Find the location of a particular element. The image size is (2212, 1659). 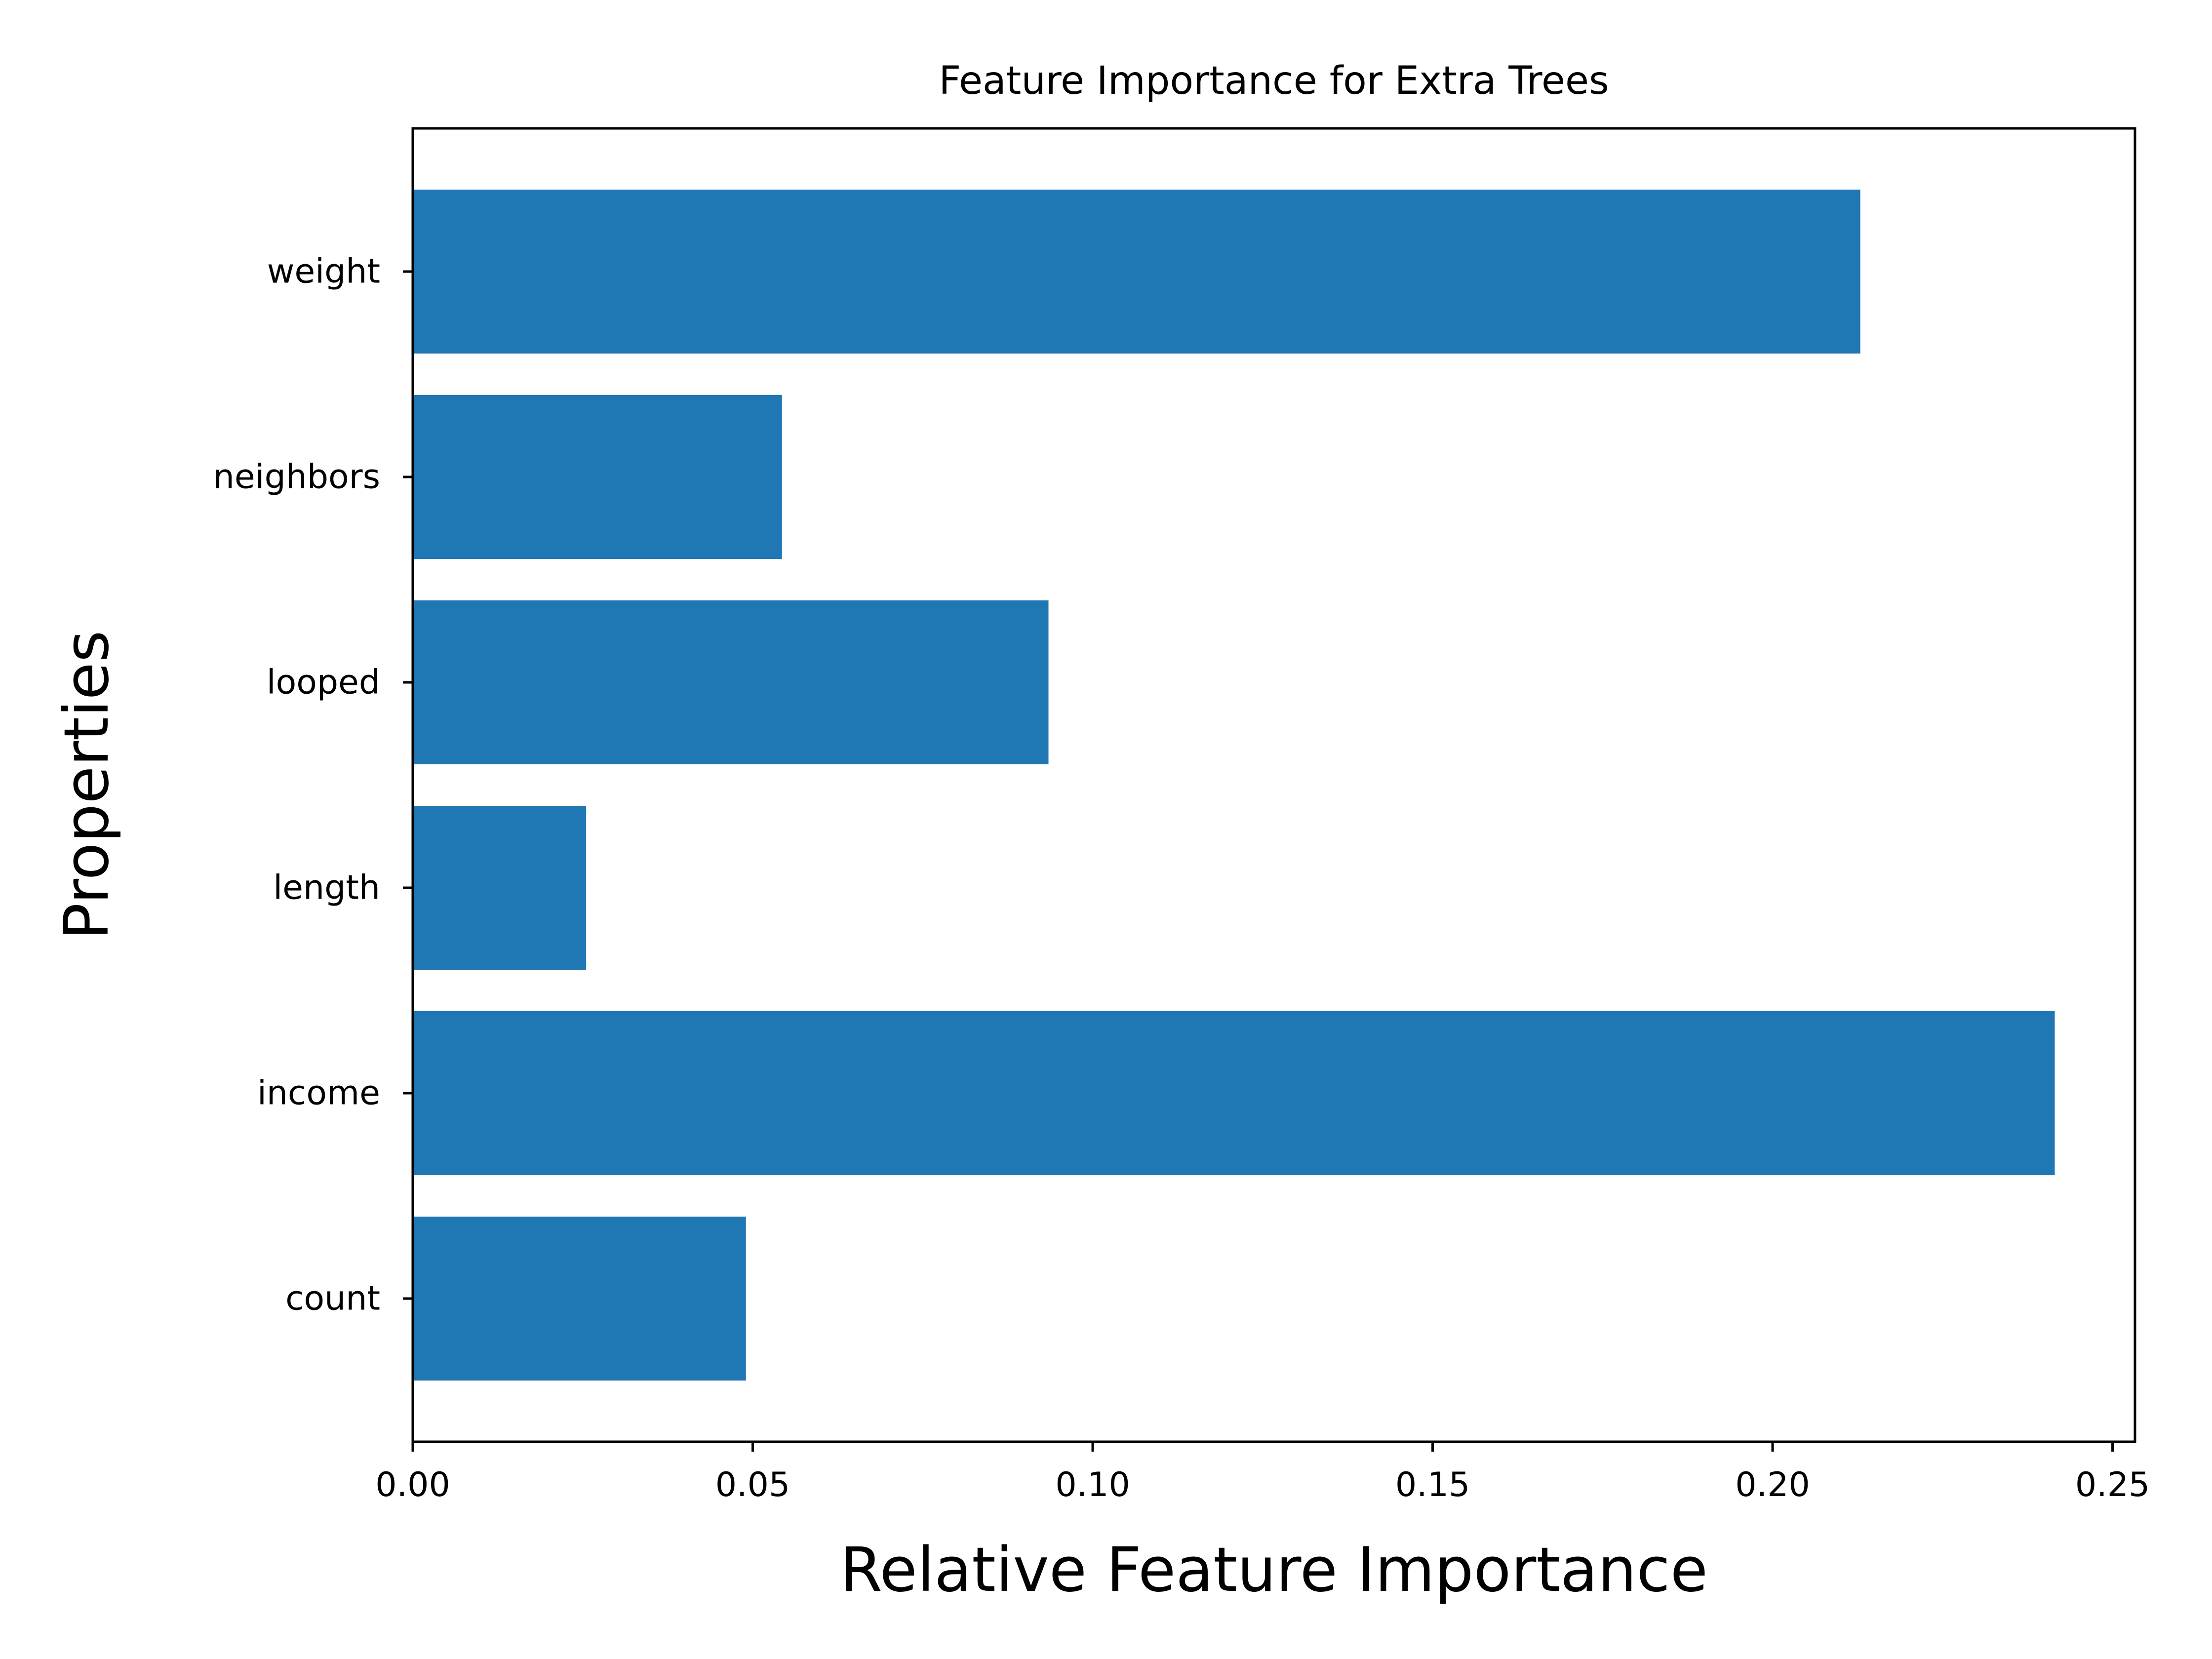

y-ticks-group: count income length looped neighbors weight is located at coordinates (313, 785).